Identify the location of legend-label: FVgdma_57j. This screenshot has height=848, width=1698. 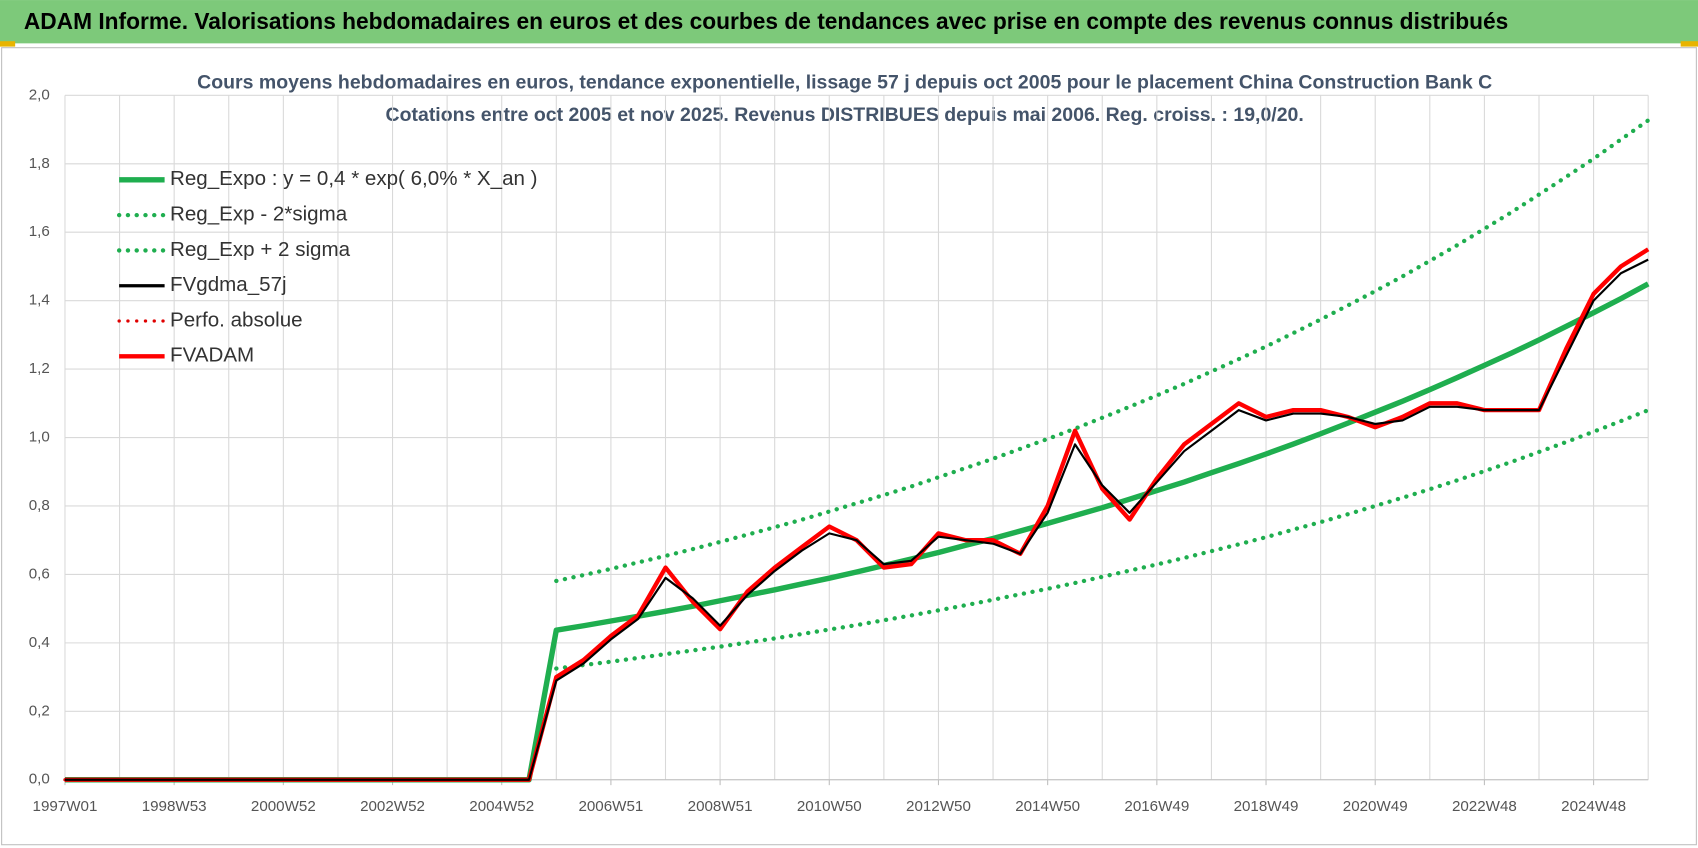
(228, 284).